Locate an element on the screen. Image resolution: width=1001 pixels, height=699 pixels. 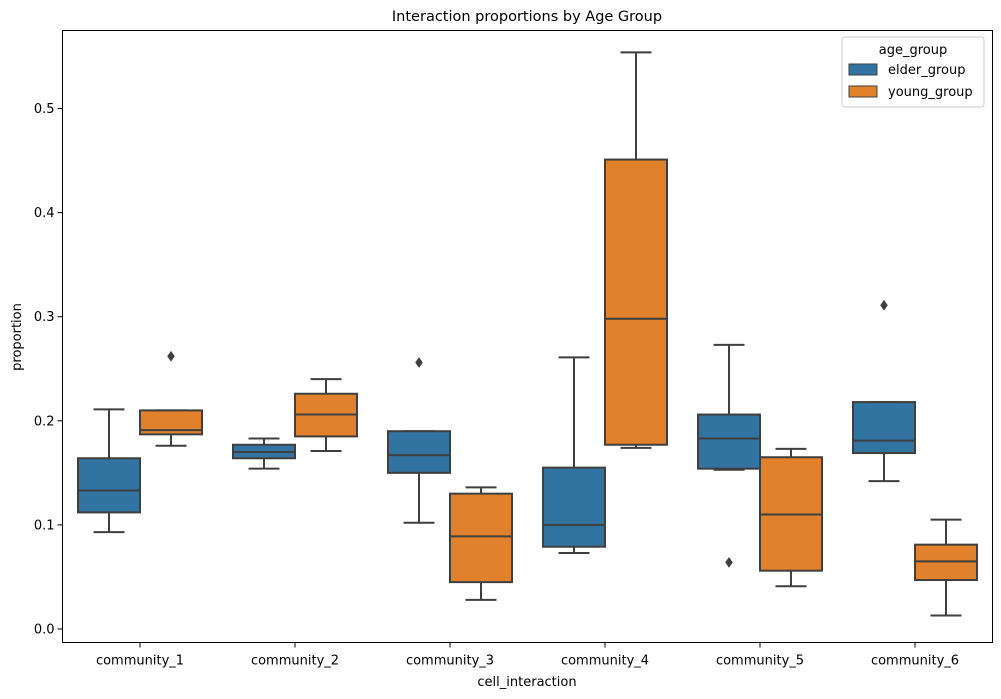
y-tick-label: 0.0 is located at coordinates (44, 629).